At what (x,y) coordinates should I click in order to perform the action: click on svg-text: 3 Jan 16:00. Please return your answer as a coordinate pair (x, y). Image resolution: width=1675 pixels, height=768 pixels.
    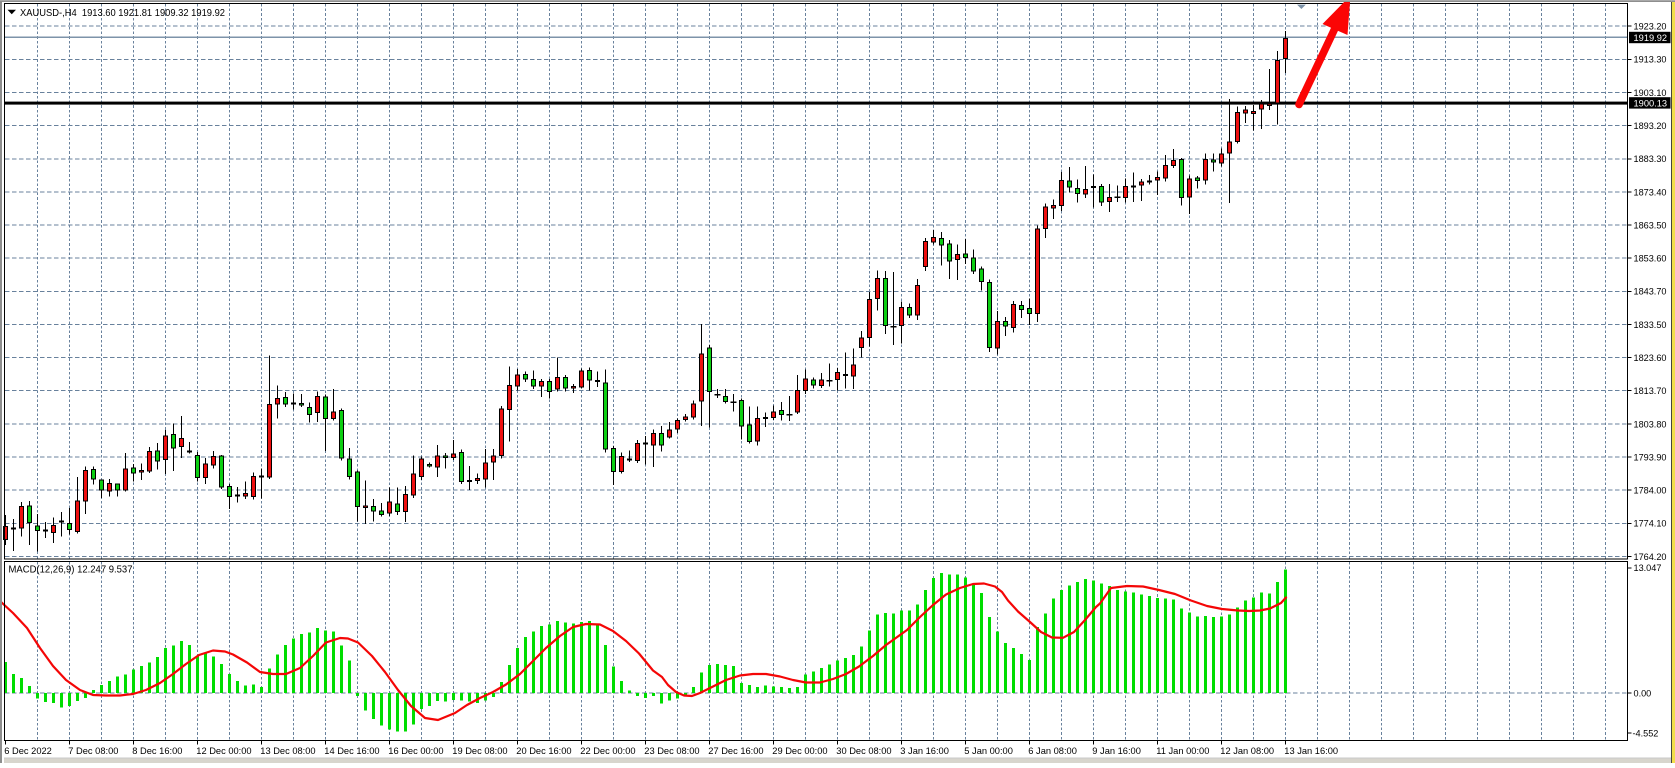
    Looking at the image, I should click on (924, 751).